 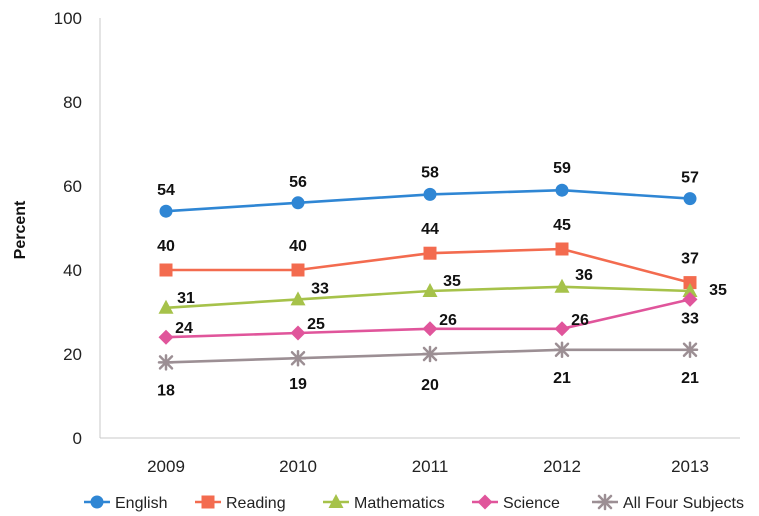 What do you see at coordinates (20, 229) in the screenshot?
I see `y-axis-label: Percent` at bounding box center [20, 229].